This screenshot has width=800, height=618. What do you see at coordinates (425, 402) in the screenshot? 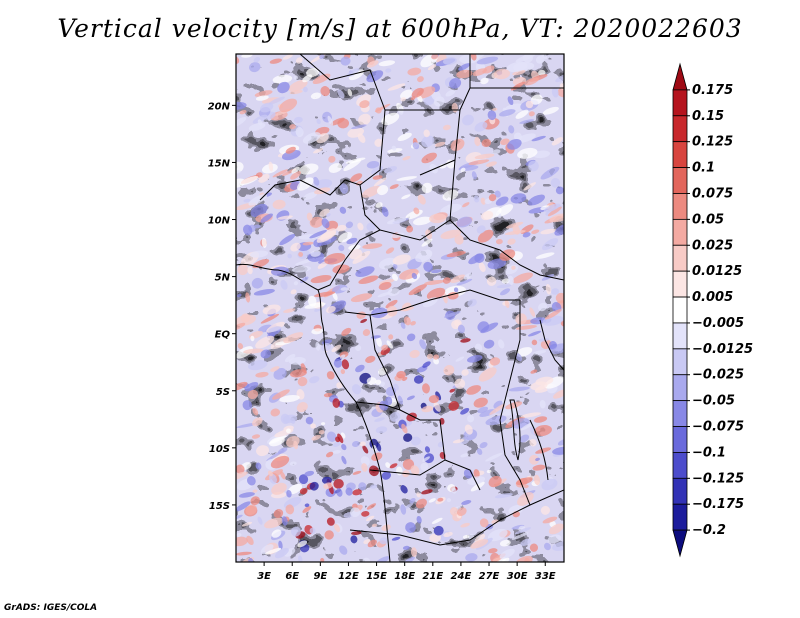
I see `border-g` at bounding box center [425, 402].